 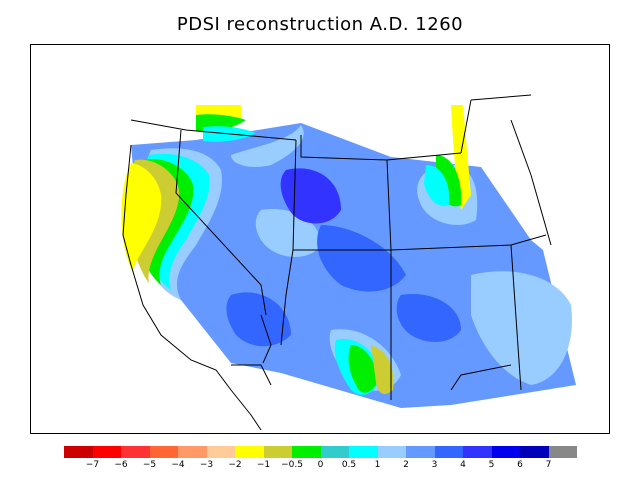 I want to click on pdsi-patch-green, so click(x=363, y=369).